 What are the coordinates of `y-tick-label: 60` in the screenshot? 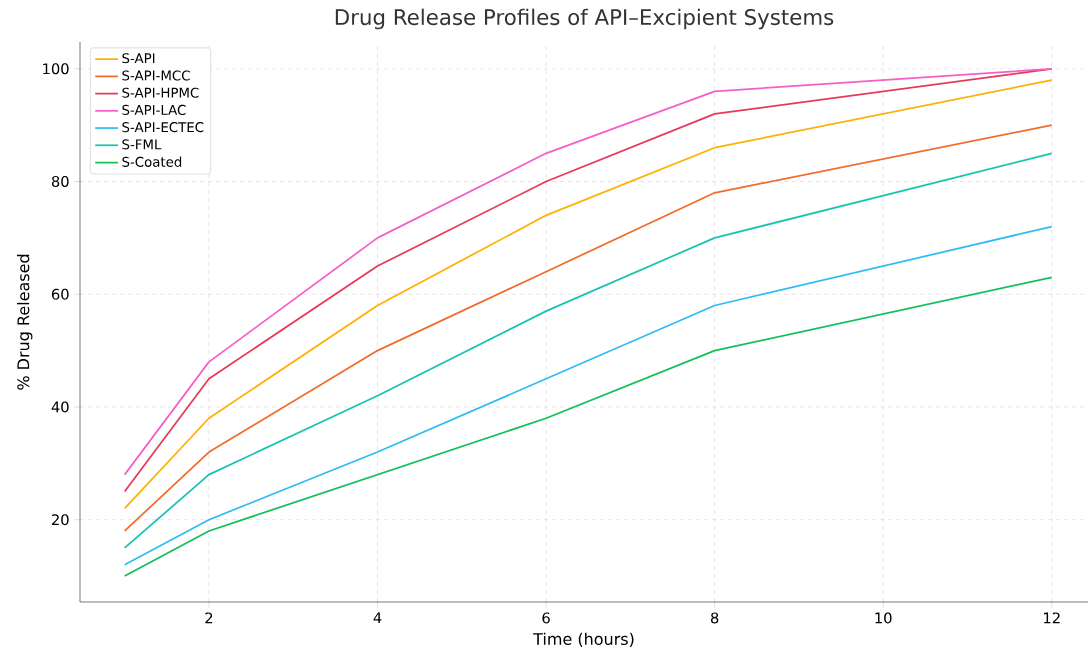 It's located at (60, 294).